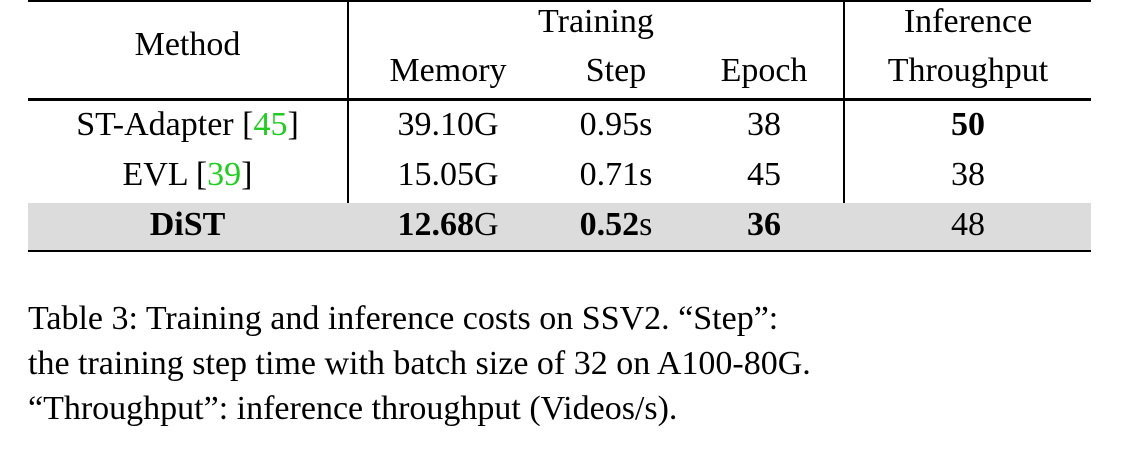 This screenshot has width=1130, height=458. I want to click on row-st-adapter-step: 0.95s, so click(616, 124).